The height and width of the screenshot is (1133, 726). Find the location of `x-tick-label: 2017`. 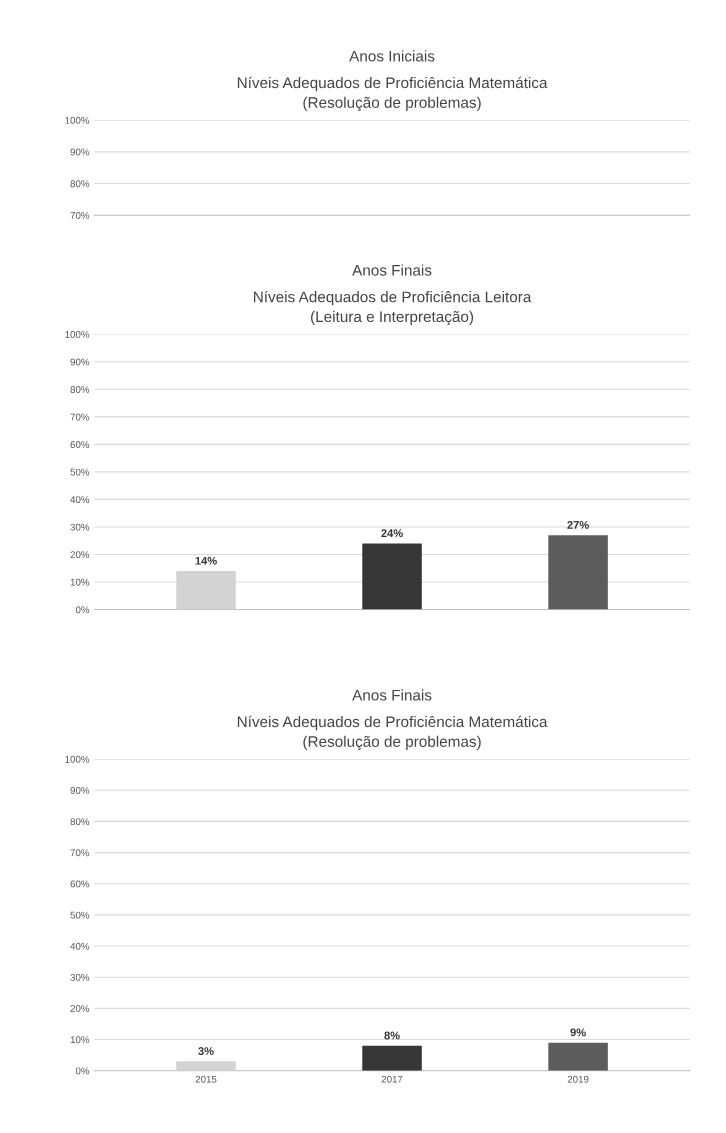

x-tick-label: 2017 is located at coordinates (392, 1079).